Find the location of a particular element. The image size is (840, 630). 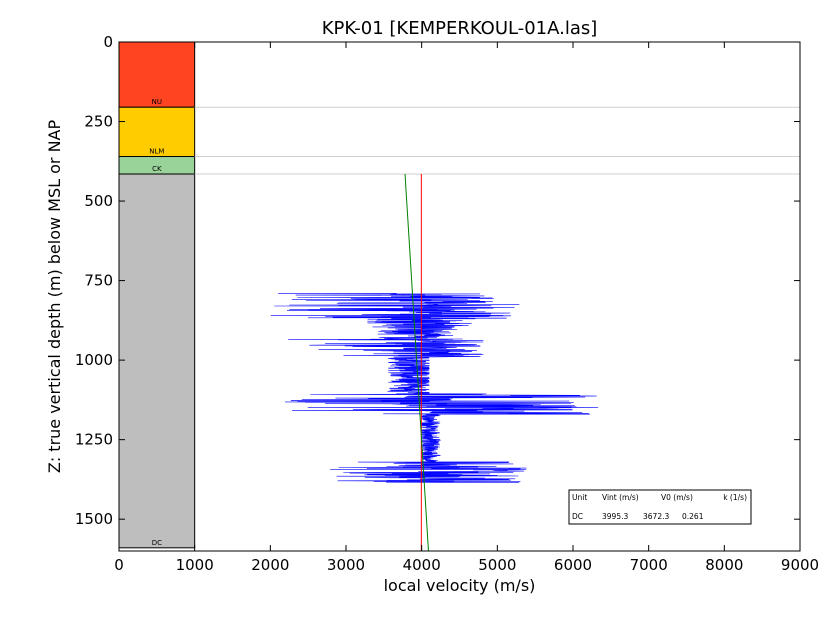

velocity-log-trace is located at coordinates (434, 388).